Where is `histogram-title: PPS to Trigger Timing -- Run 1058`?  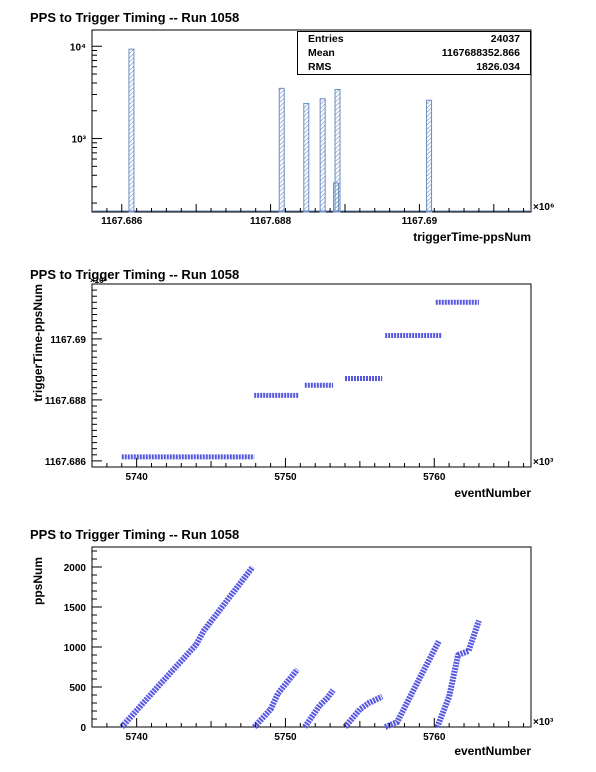 histogram-title: PPS to Trigger Timing -- Run 1058 is located at coordinates (135, 17).